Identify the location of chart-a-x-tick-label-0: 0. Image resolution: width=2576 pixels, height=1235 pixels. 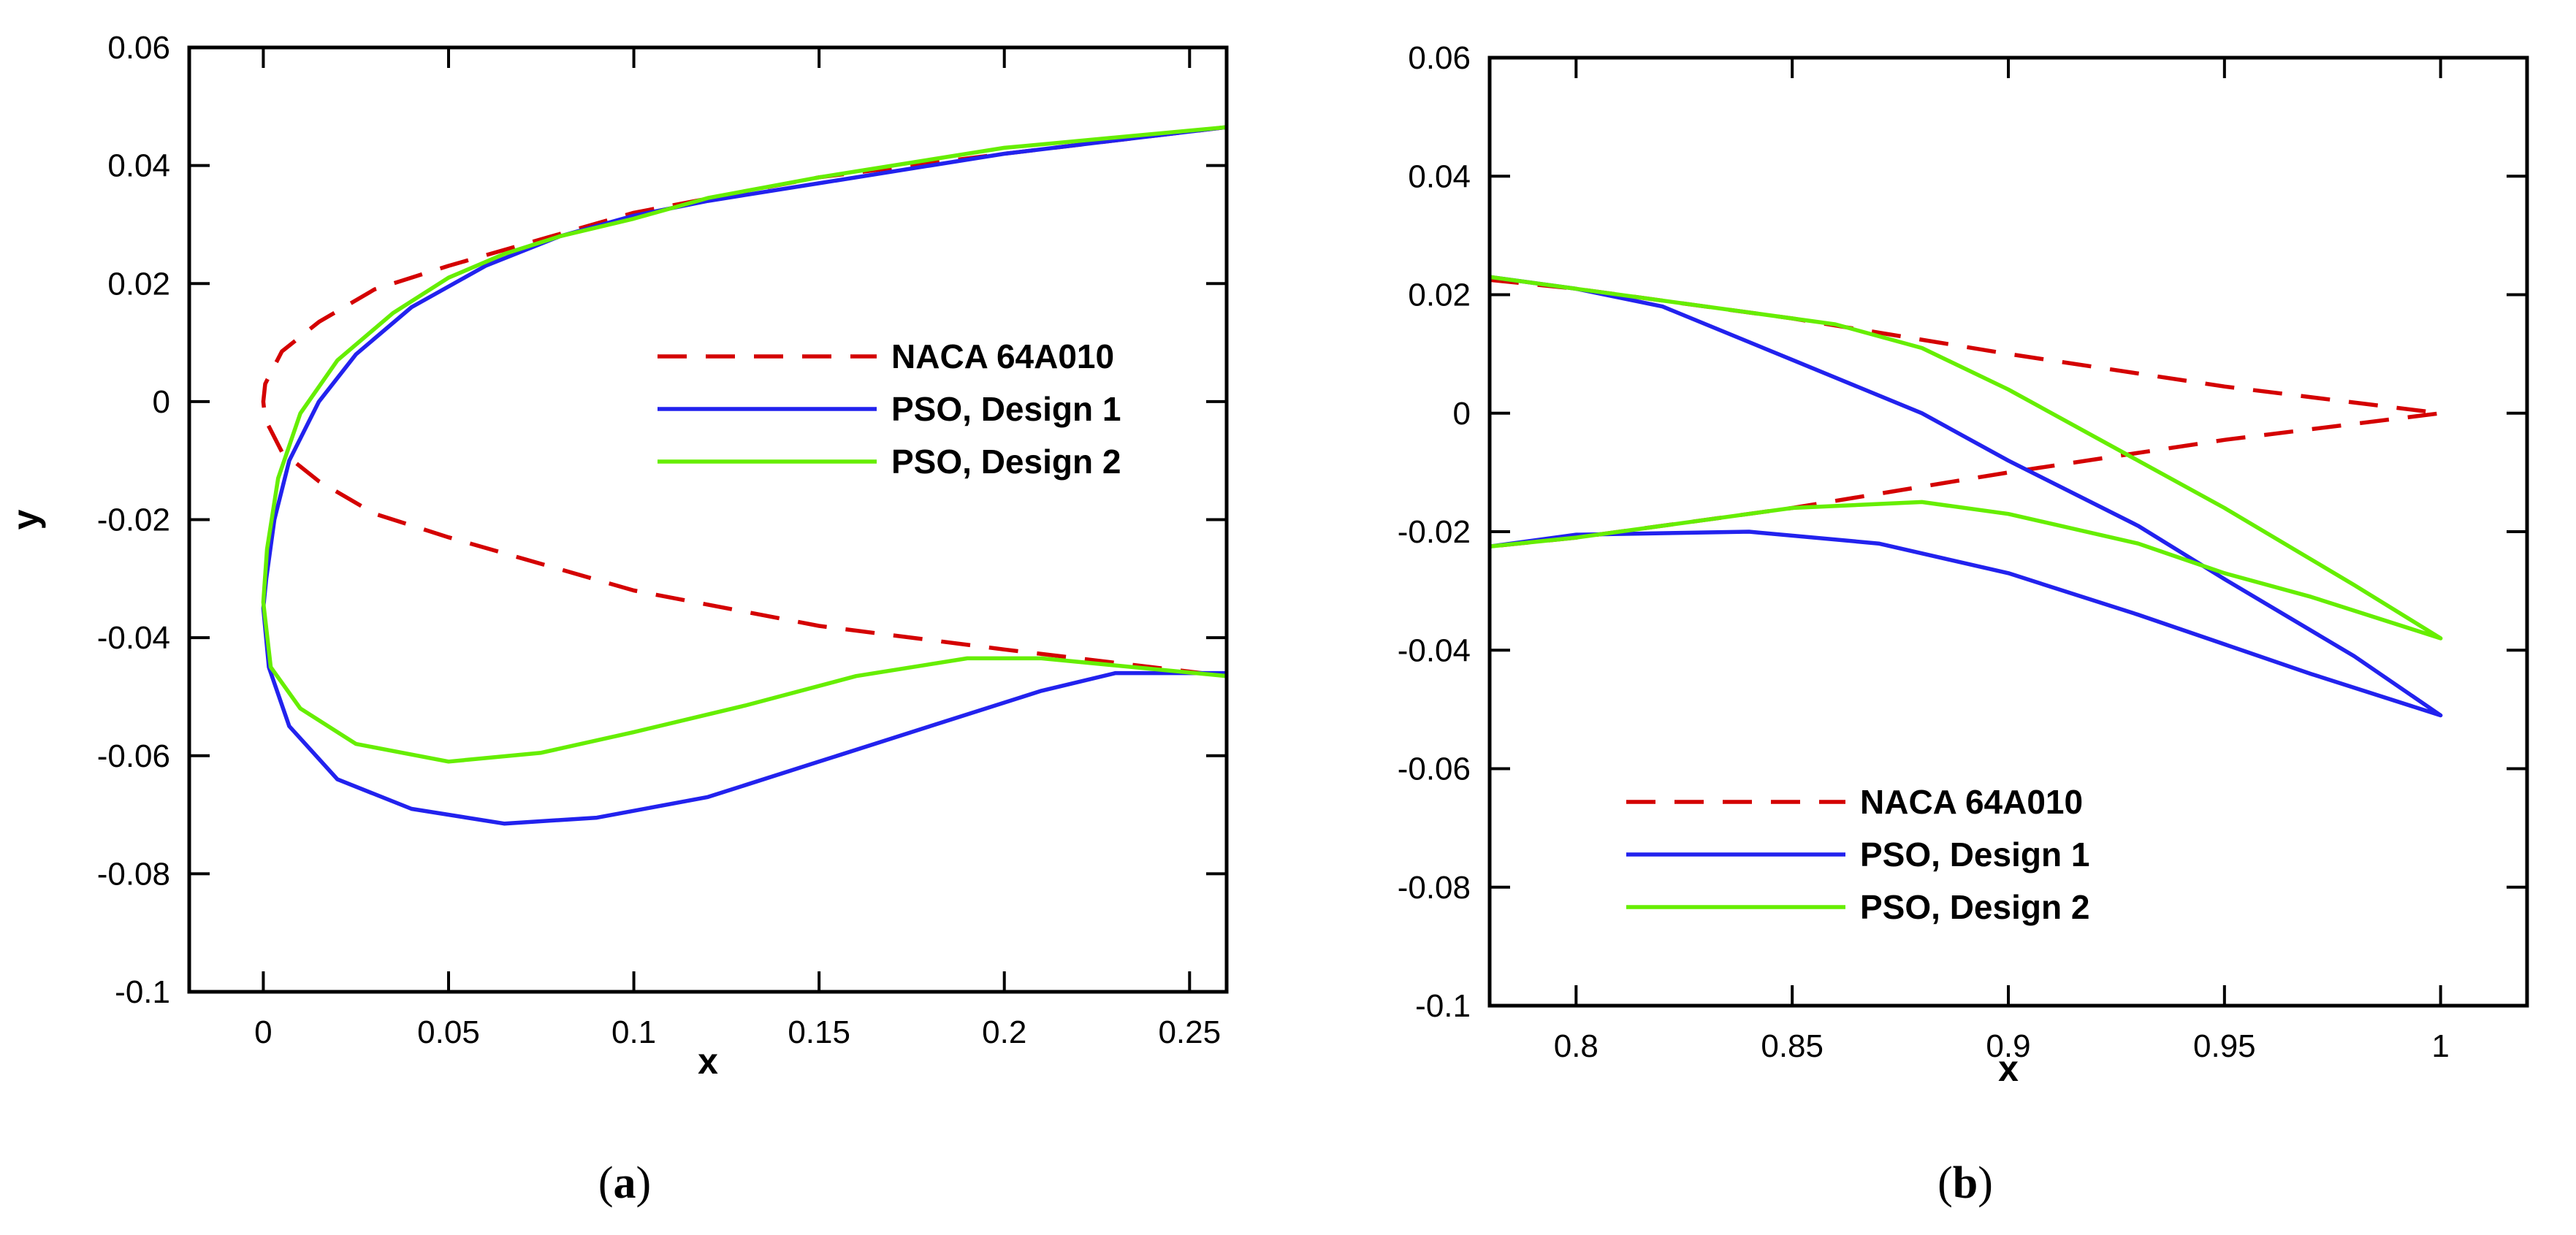
(263, 1032).